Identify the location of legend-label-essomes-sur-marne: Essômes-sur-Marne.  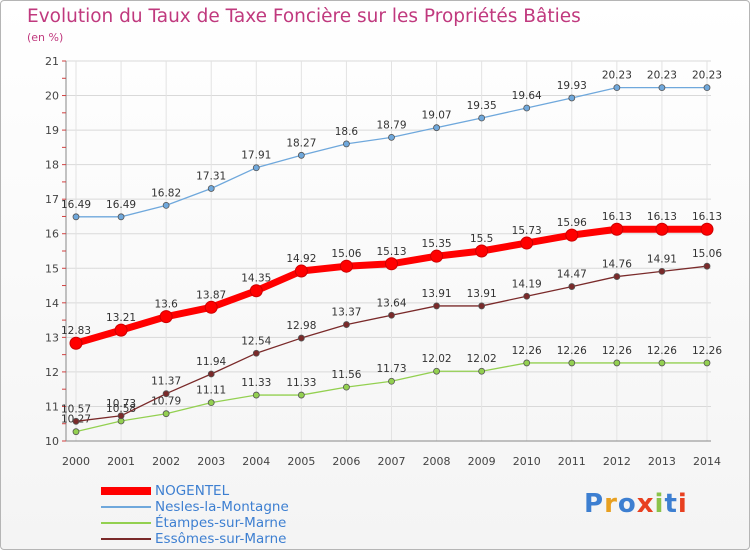
(221, 539).